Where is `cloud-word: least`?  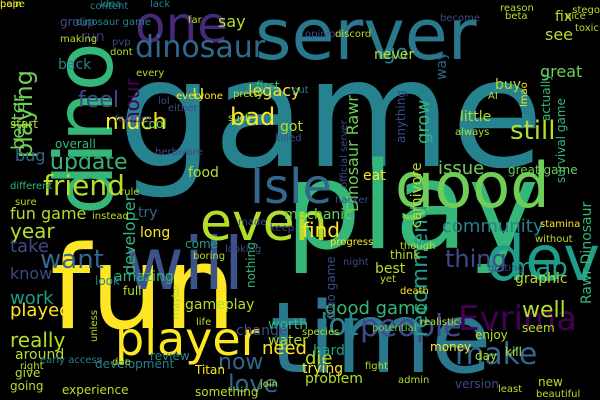
cloud-word: least is located at coordinates (510, 389).